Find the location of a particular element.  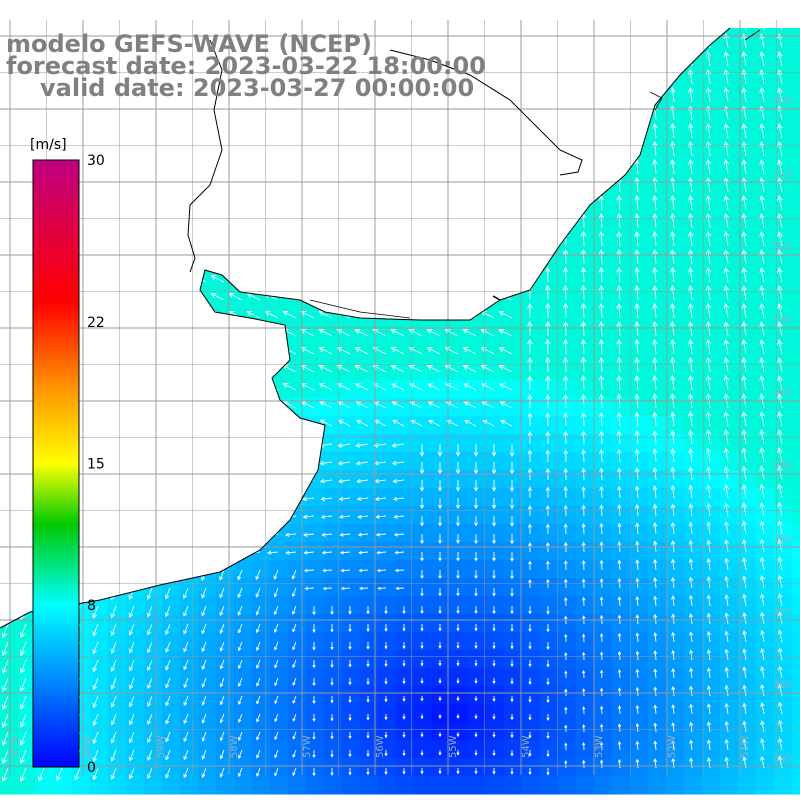

latitude-label: 31S is located at coordinates (782, 174).